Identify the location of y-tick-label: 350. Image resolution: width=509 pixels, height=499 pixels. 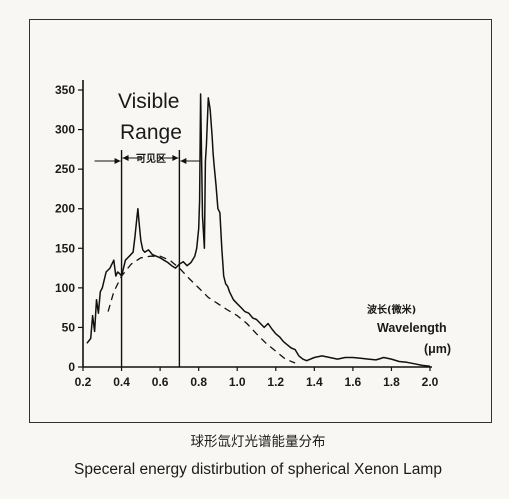
(65, 90).